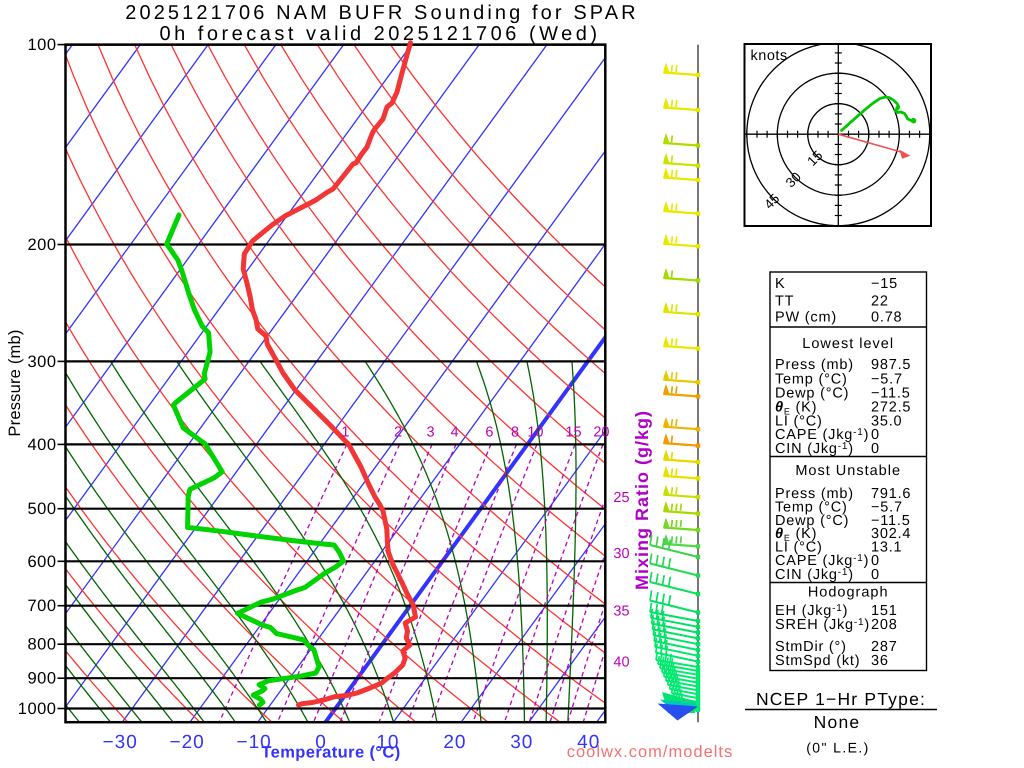  Describe the element at coordinates (41, 362) in the screenshot. I see `svg-text: 300` at that location.